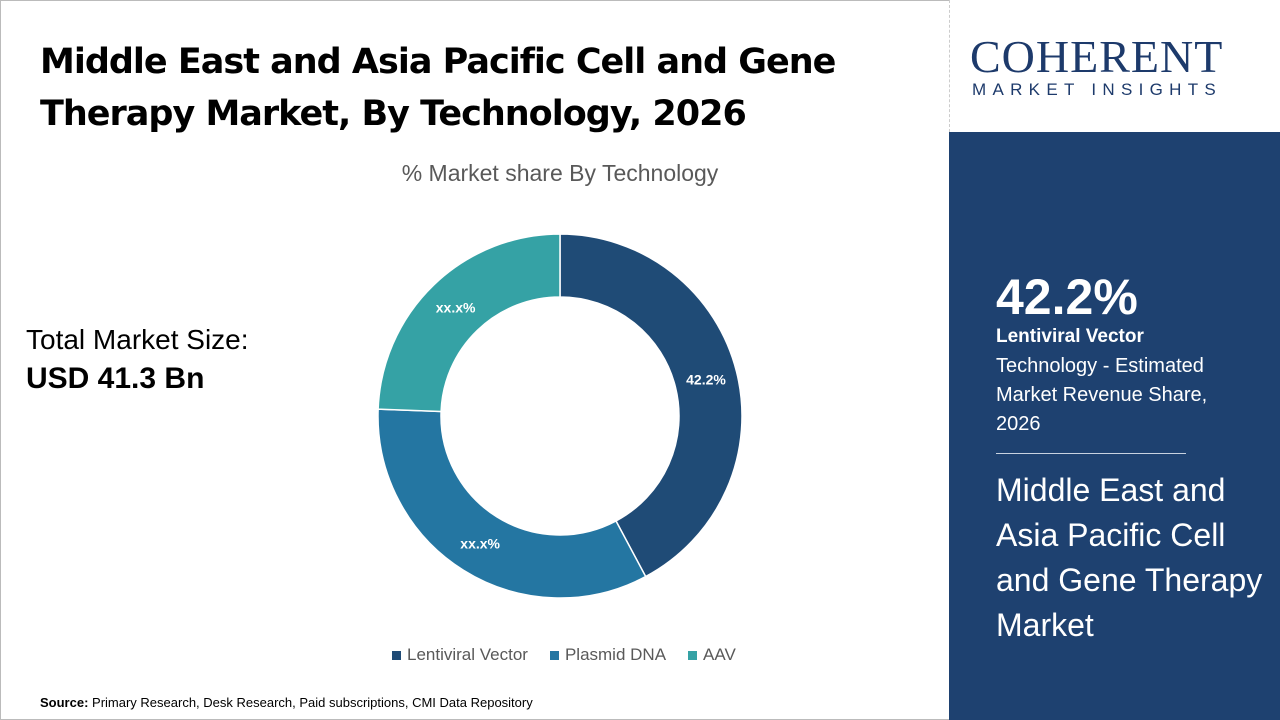 The height and width of the screenshot is (720, 1280). What do you see at coordinates (64, 702) in the screenshot?
I see `source-label: Source:` at bounding box center [64, 702].